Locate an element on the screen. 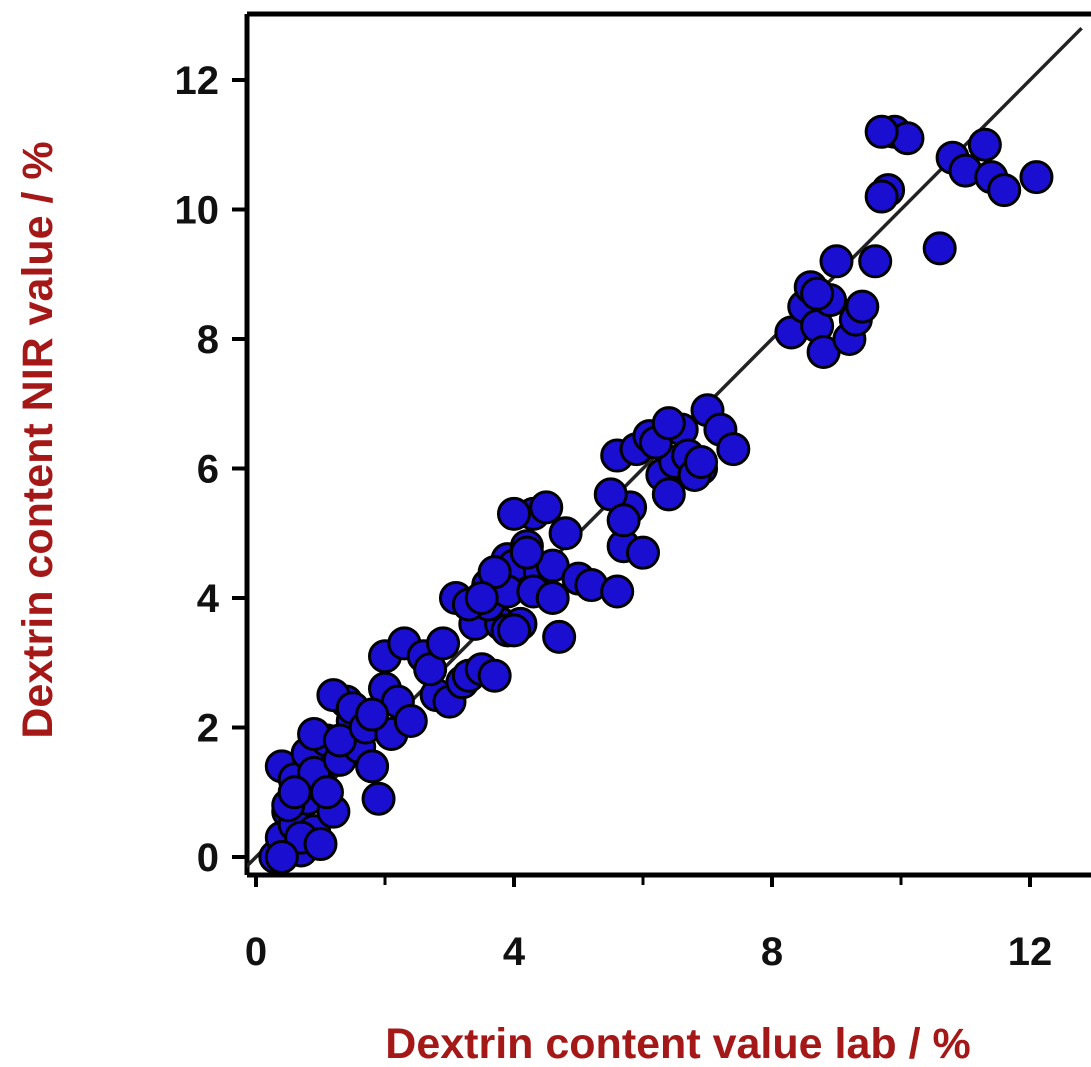 The width and height of the screenshot is (1091, 1067). y-tick-label: 8 is located at coordinates (208, 340).